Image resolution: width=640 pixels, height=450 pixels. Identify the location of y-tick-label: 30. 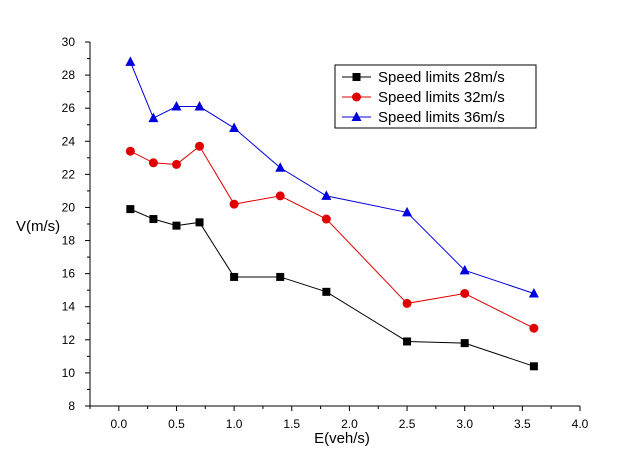
(69, 42).